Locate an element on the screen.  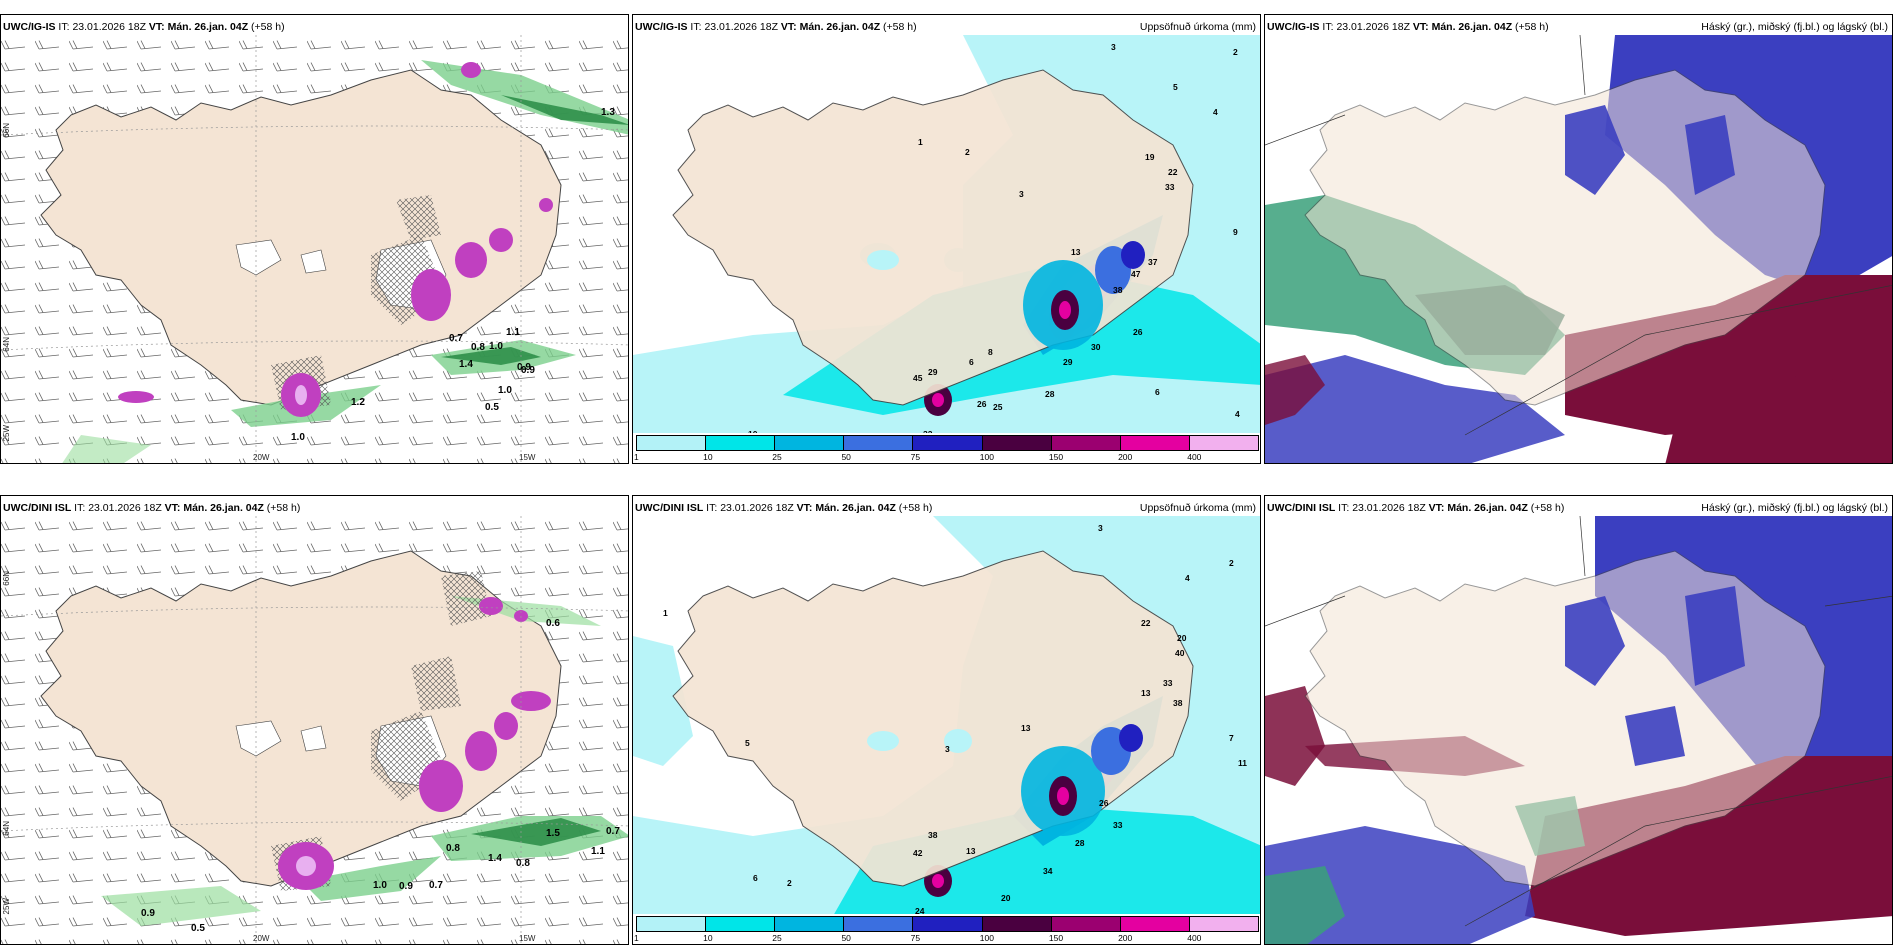
svg-text: 1.2 is located at coordinates (358, 402).